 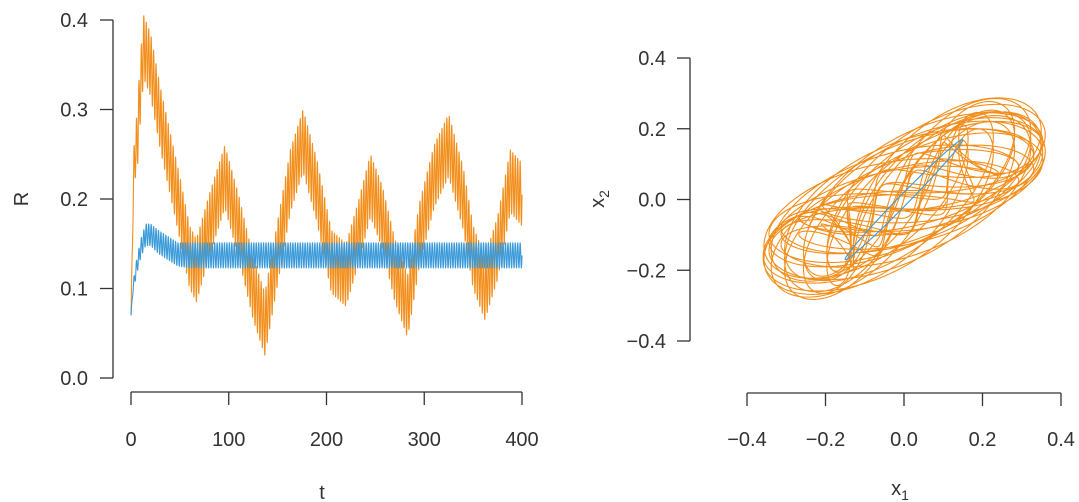 What do you see at coordinates (130, 440) in the screenshot?
I see `left-x-tick-label: 0` at bounding box center [130, 440].